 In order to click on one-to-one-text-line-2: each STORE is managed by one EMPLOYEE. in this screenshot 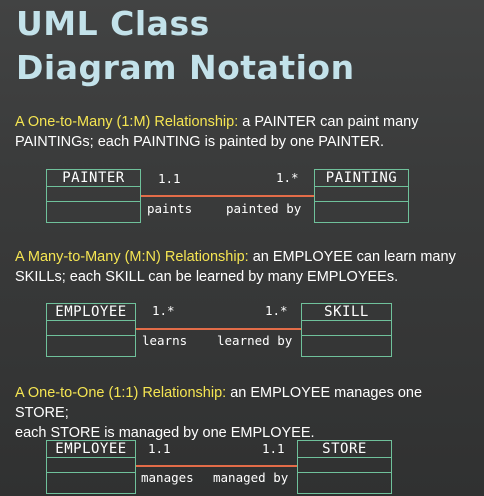, I will do `click(165, 433)`.